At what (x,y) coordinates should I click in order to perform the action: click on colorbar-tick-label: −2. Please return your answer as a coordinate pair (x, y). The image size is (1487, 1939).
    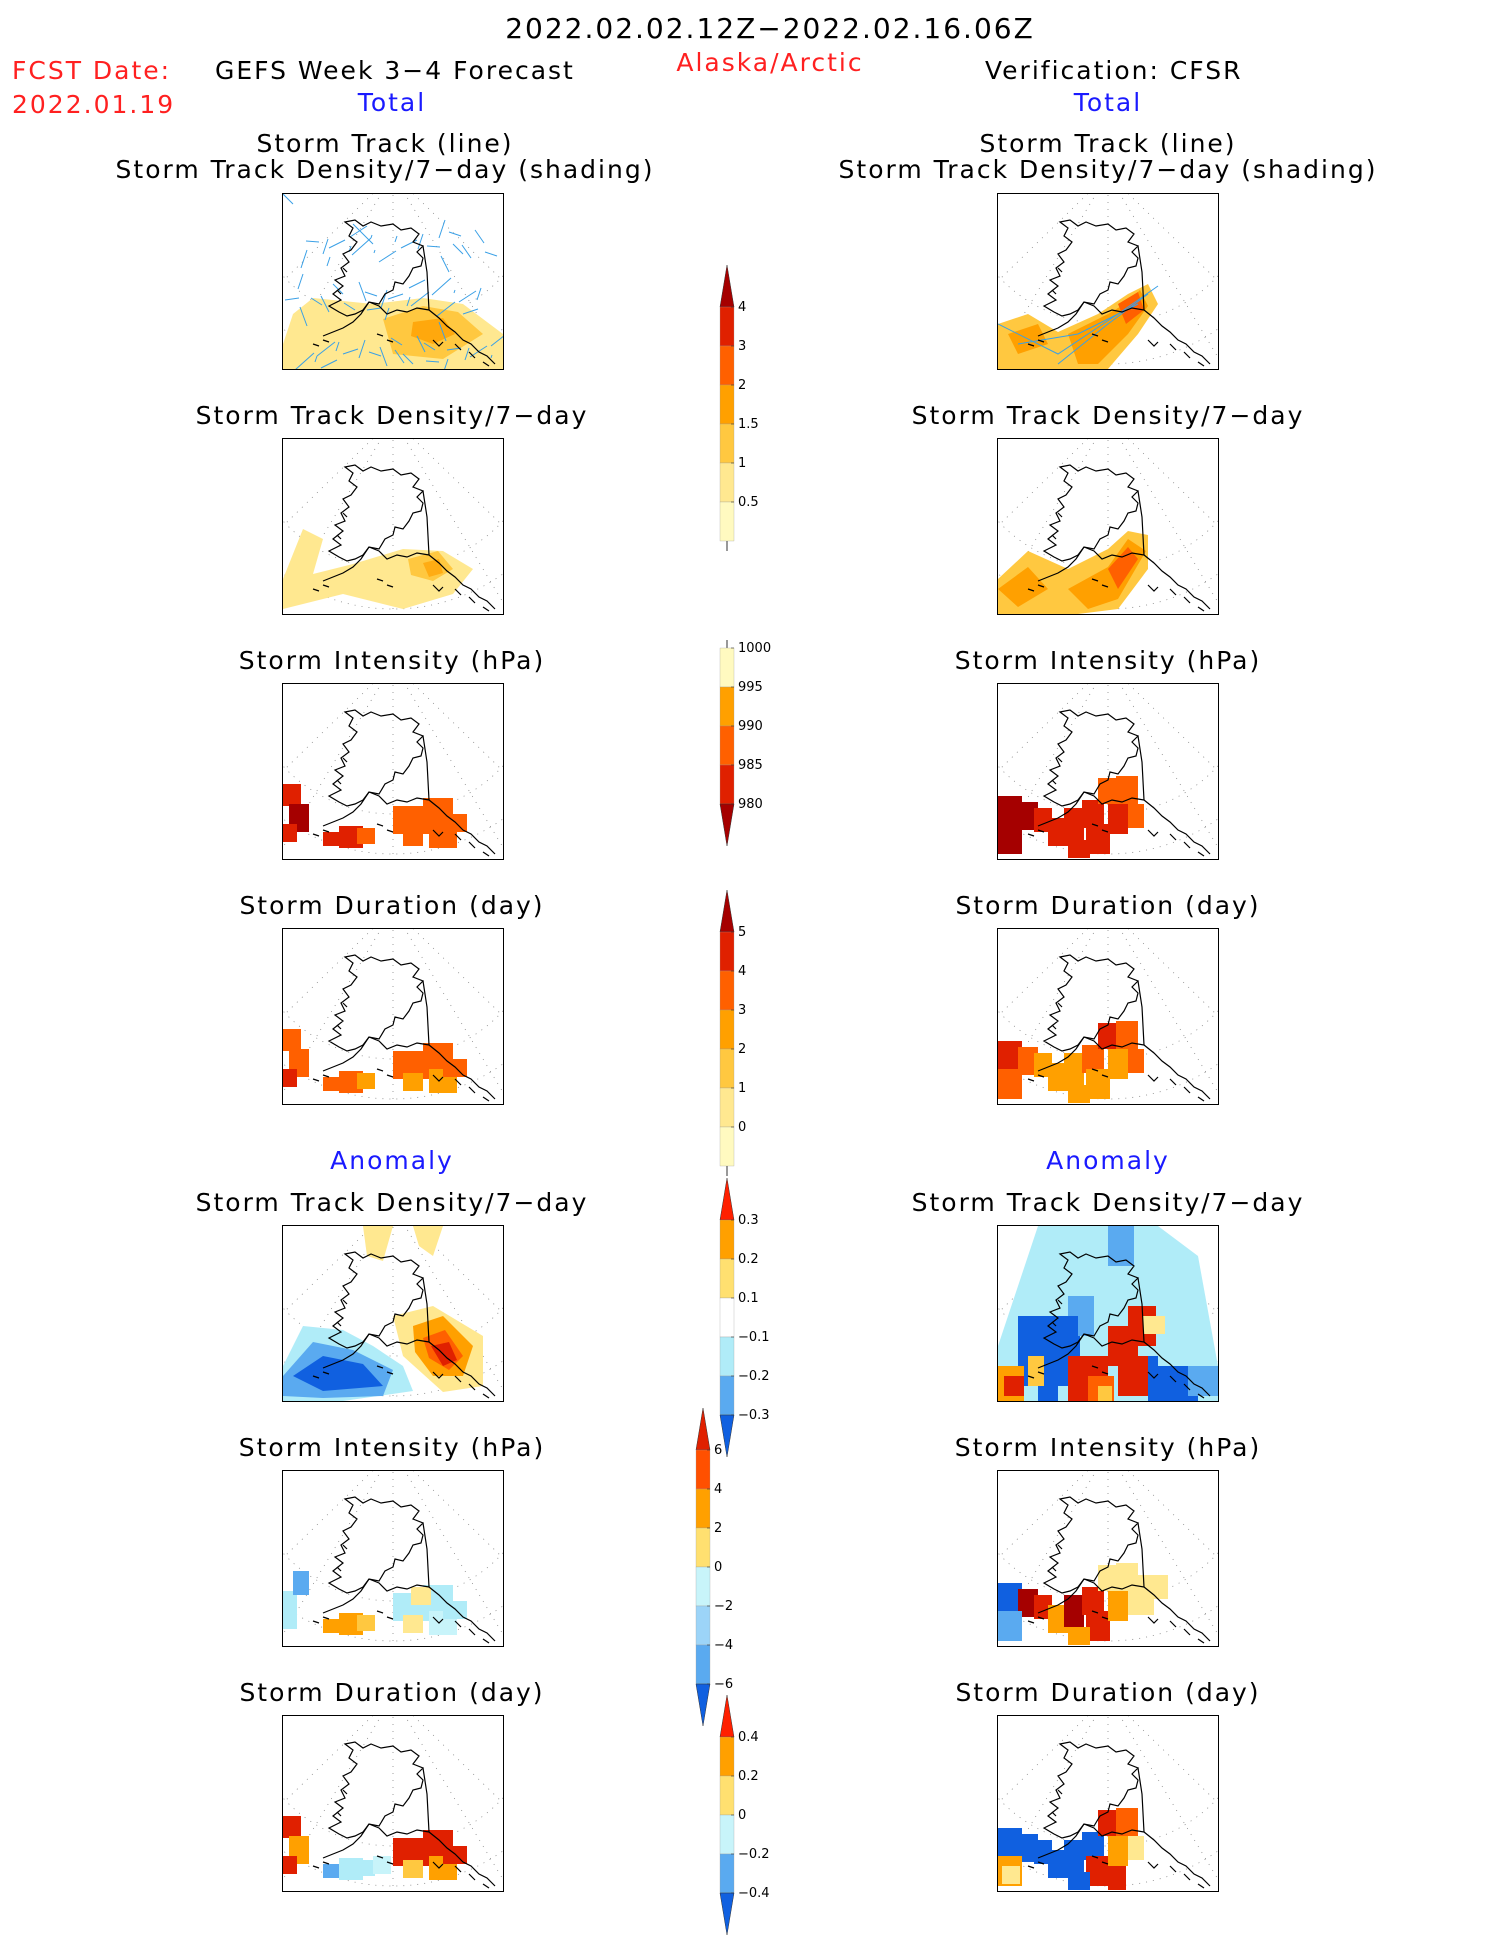
    Looking at the image, I should click on (723, 1606).